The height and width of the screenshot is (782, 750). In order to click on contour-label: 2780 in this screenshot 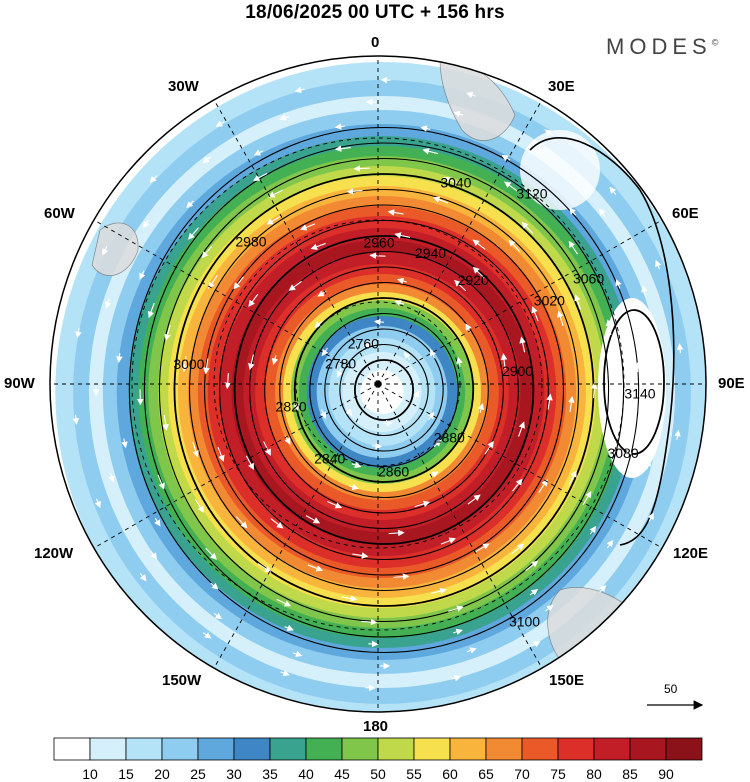, I will do `click(340, 363)`.